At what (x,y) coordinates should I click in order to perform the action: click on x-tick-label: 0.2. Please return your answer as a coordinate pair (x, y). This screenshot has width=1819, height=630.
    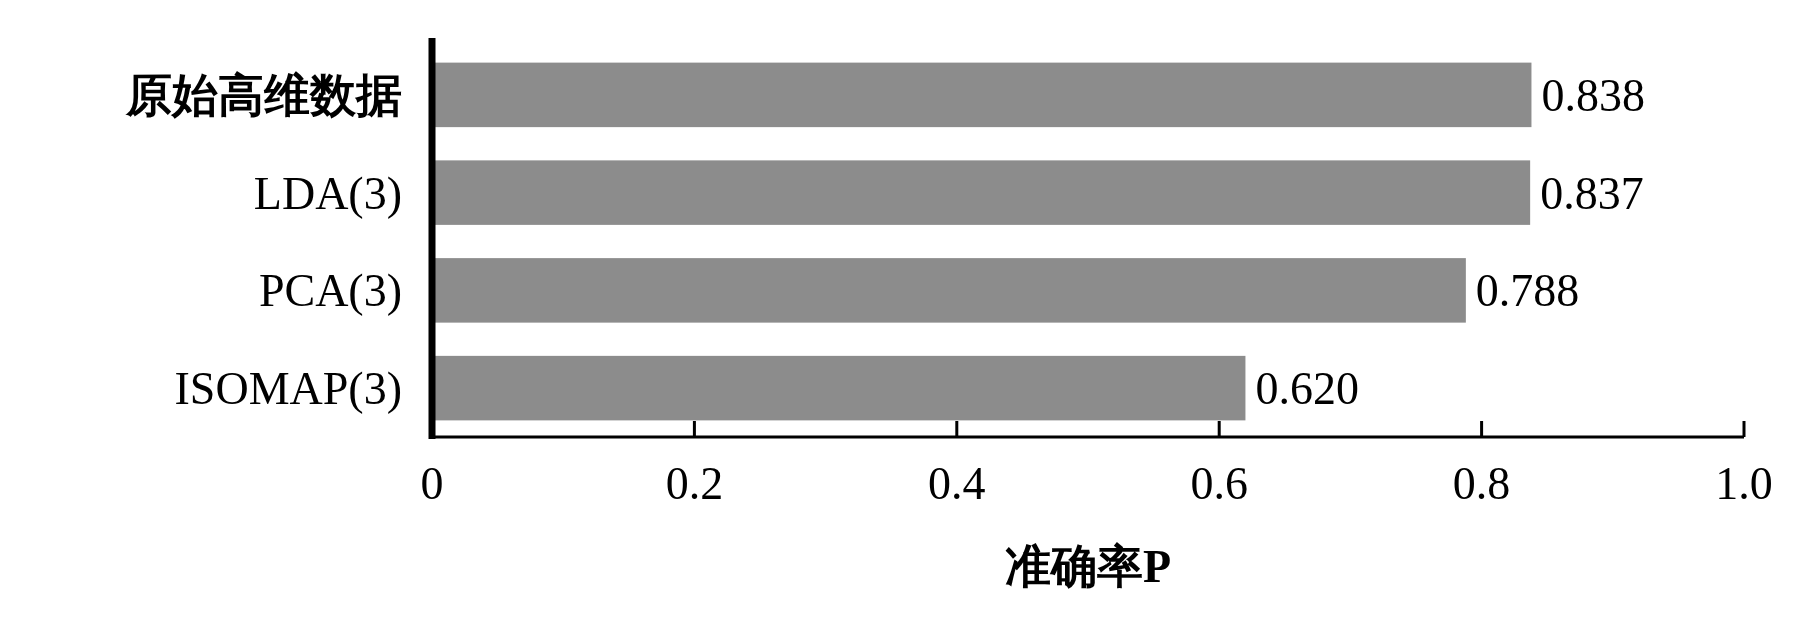
    Looking at the image, I should click on (694, 483).